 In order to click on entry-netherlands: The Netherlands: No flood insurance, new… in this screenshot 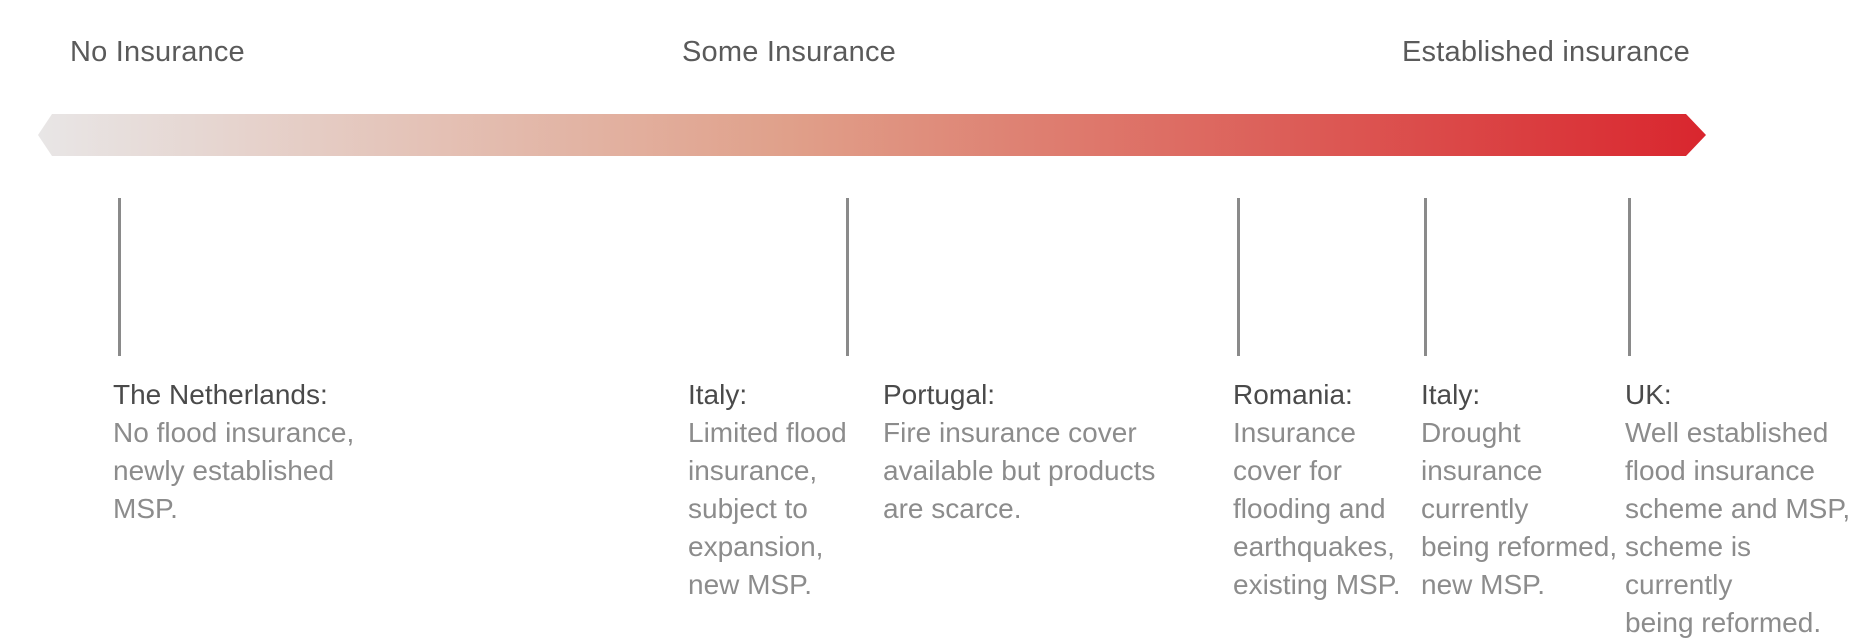, I will do `click(233, 452)`.